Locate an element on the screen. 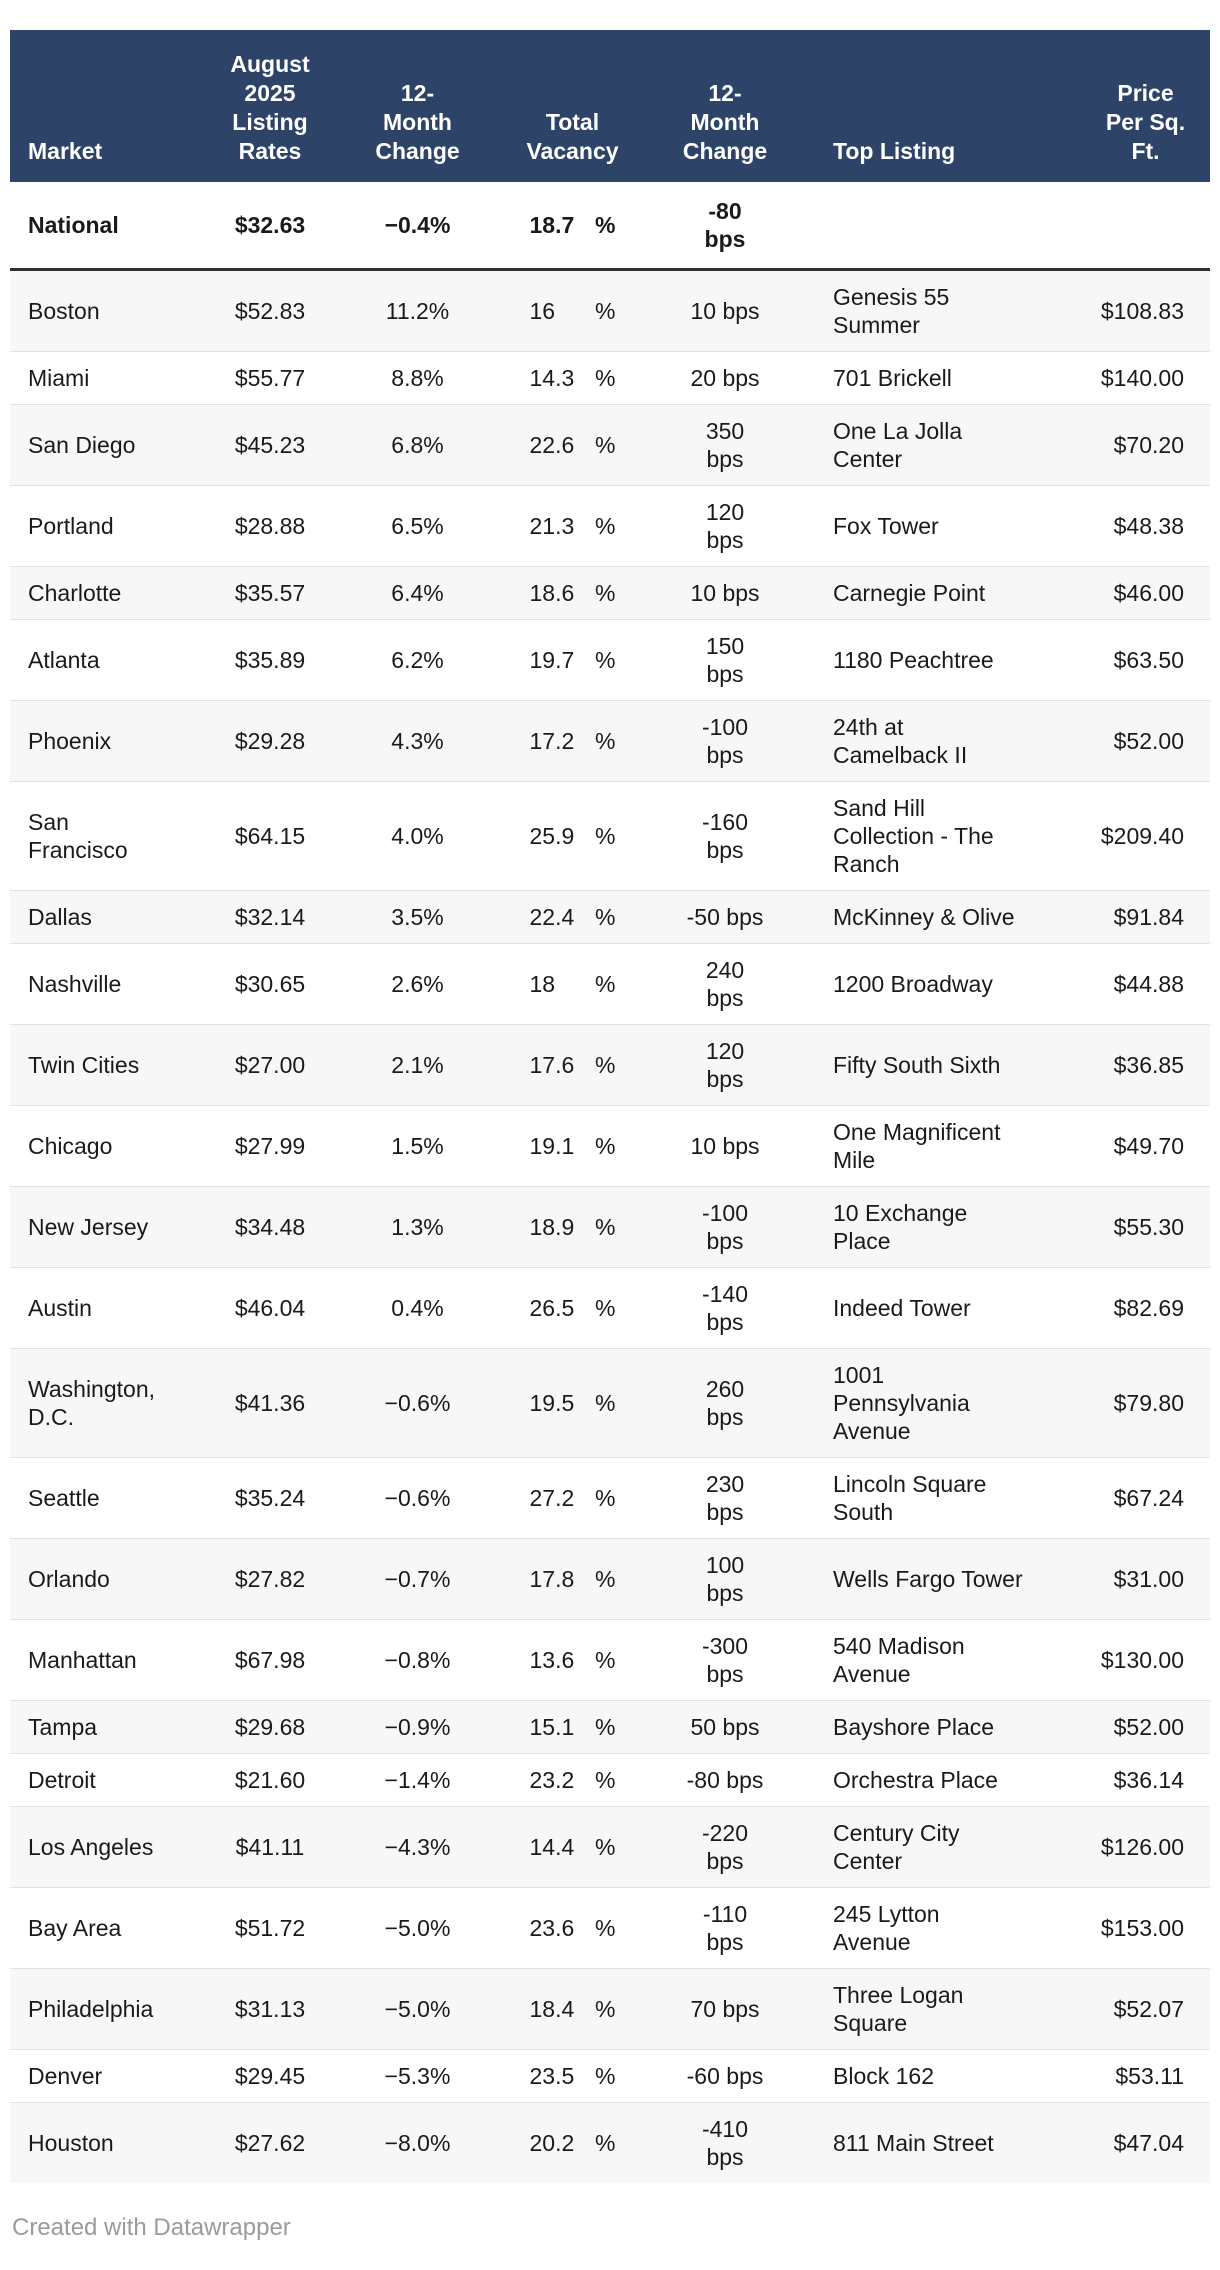 This screenshot has width=1220, height=2270. market-cell: New Jersey is located at coordinates (88, 1227).